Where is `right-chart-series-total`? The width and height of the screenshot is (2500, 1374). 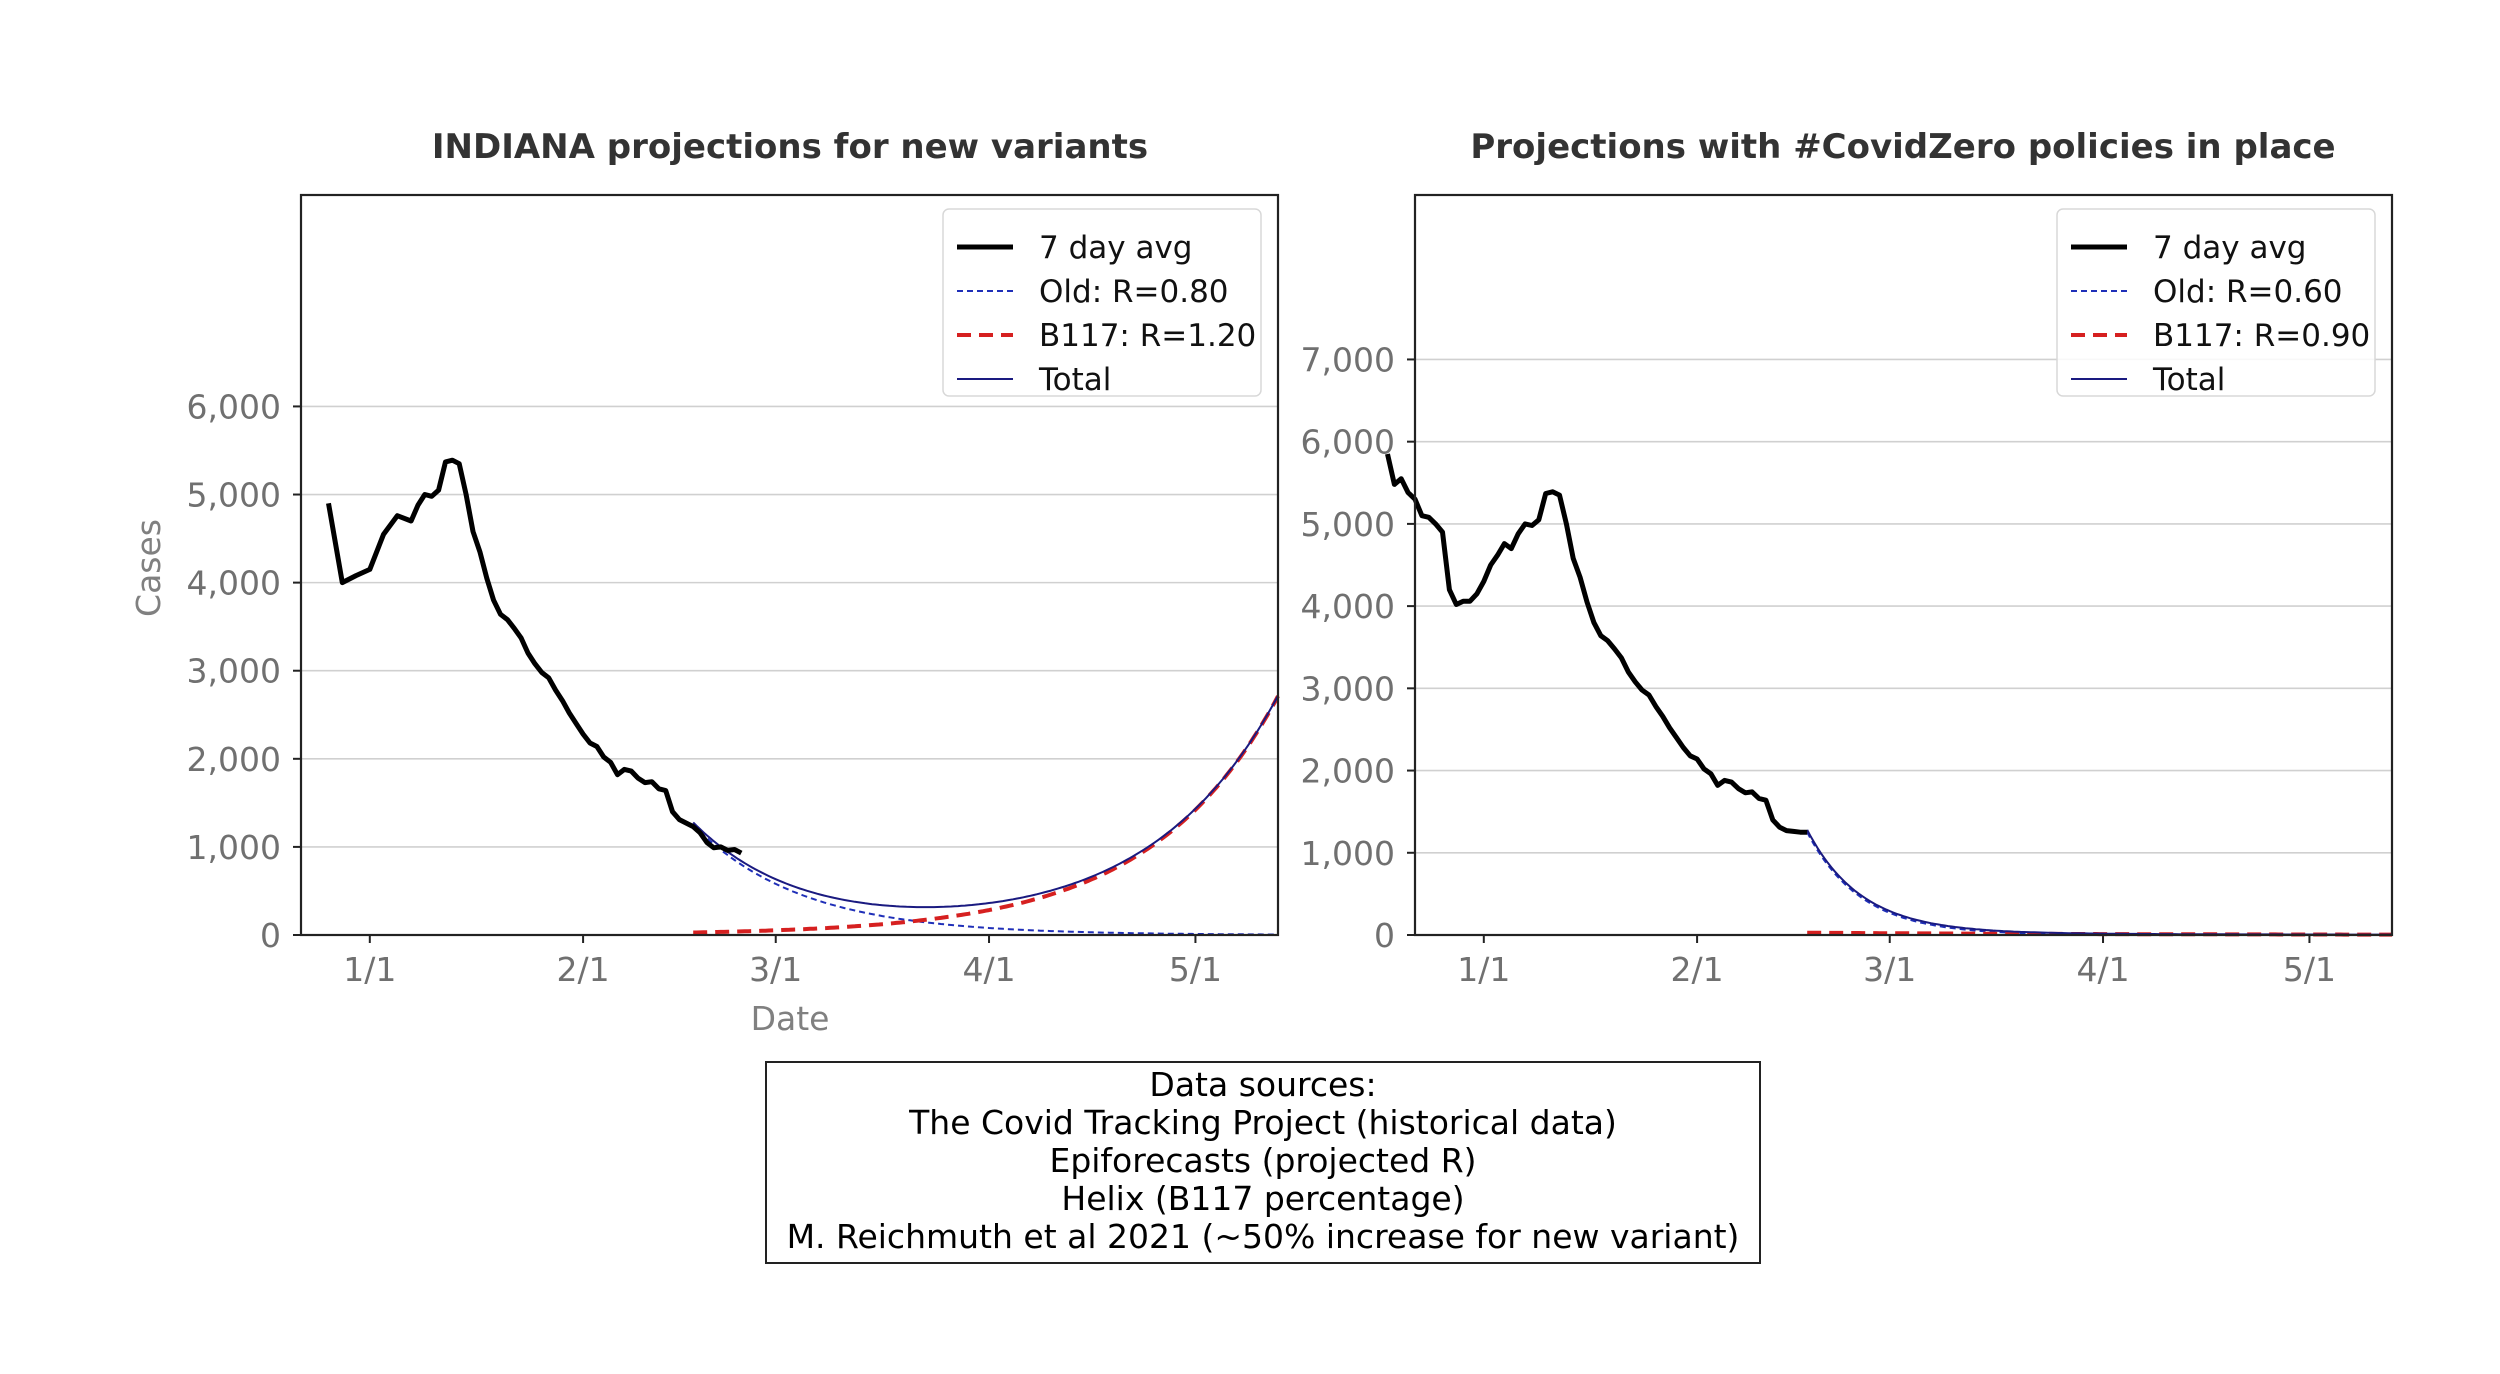
right-chart-series-total is located at coordinates (2099, 882).